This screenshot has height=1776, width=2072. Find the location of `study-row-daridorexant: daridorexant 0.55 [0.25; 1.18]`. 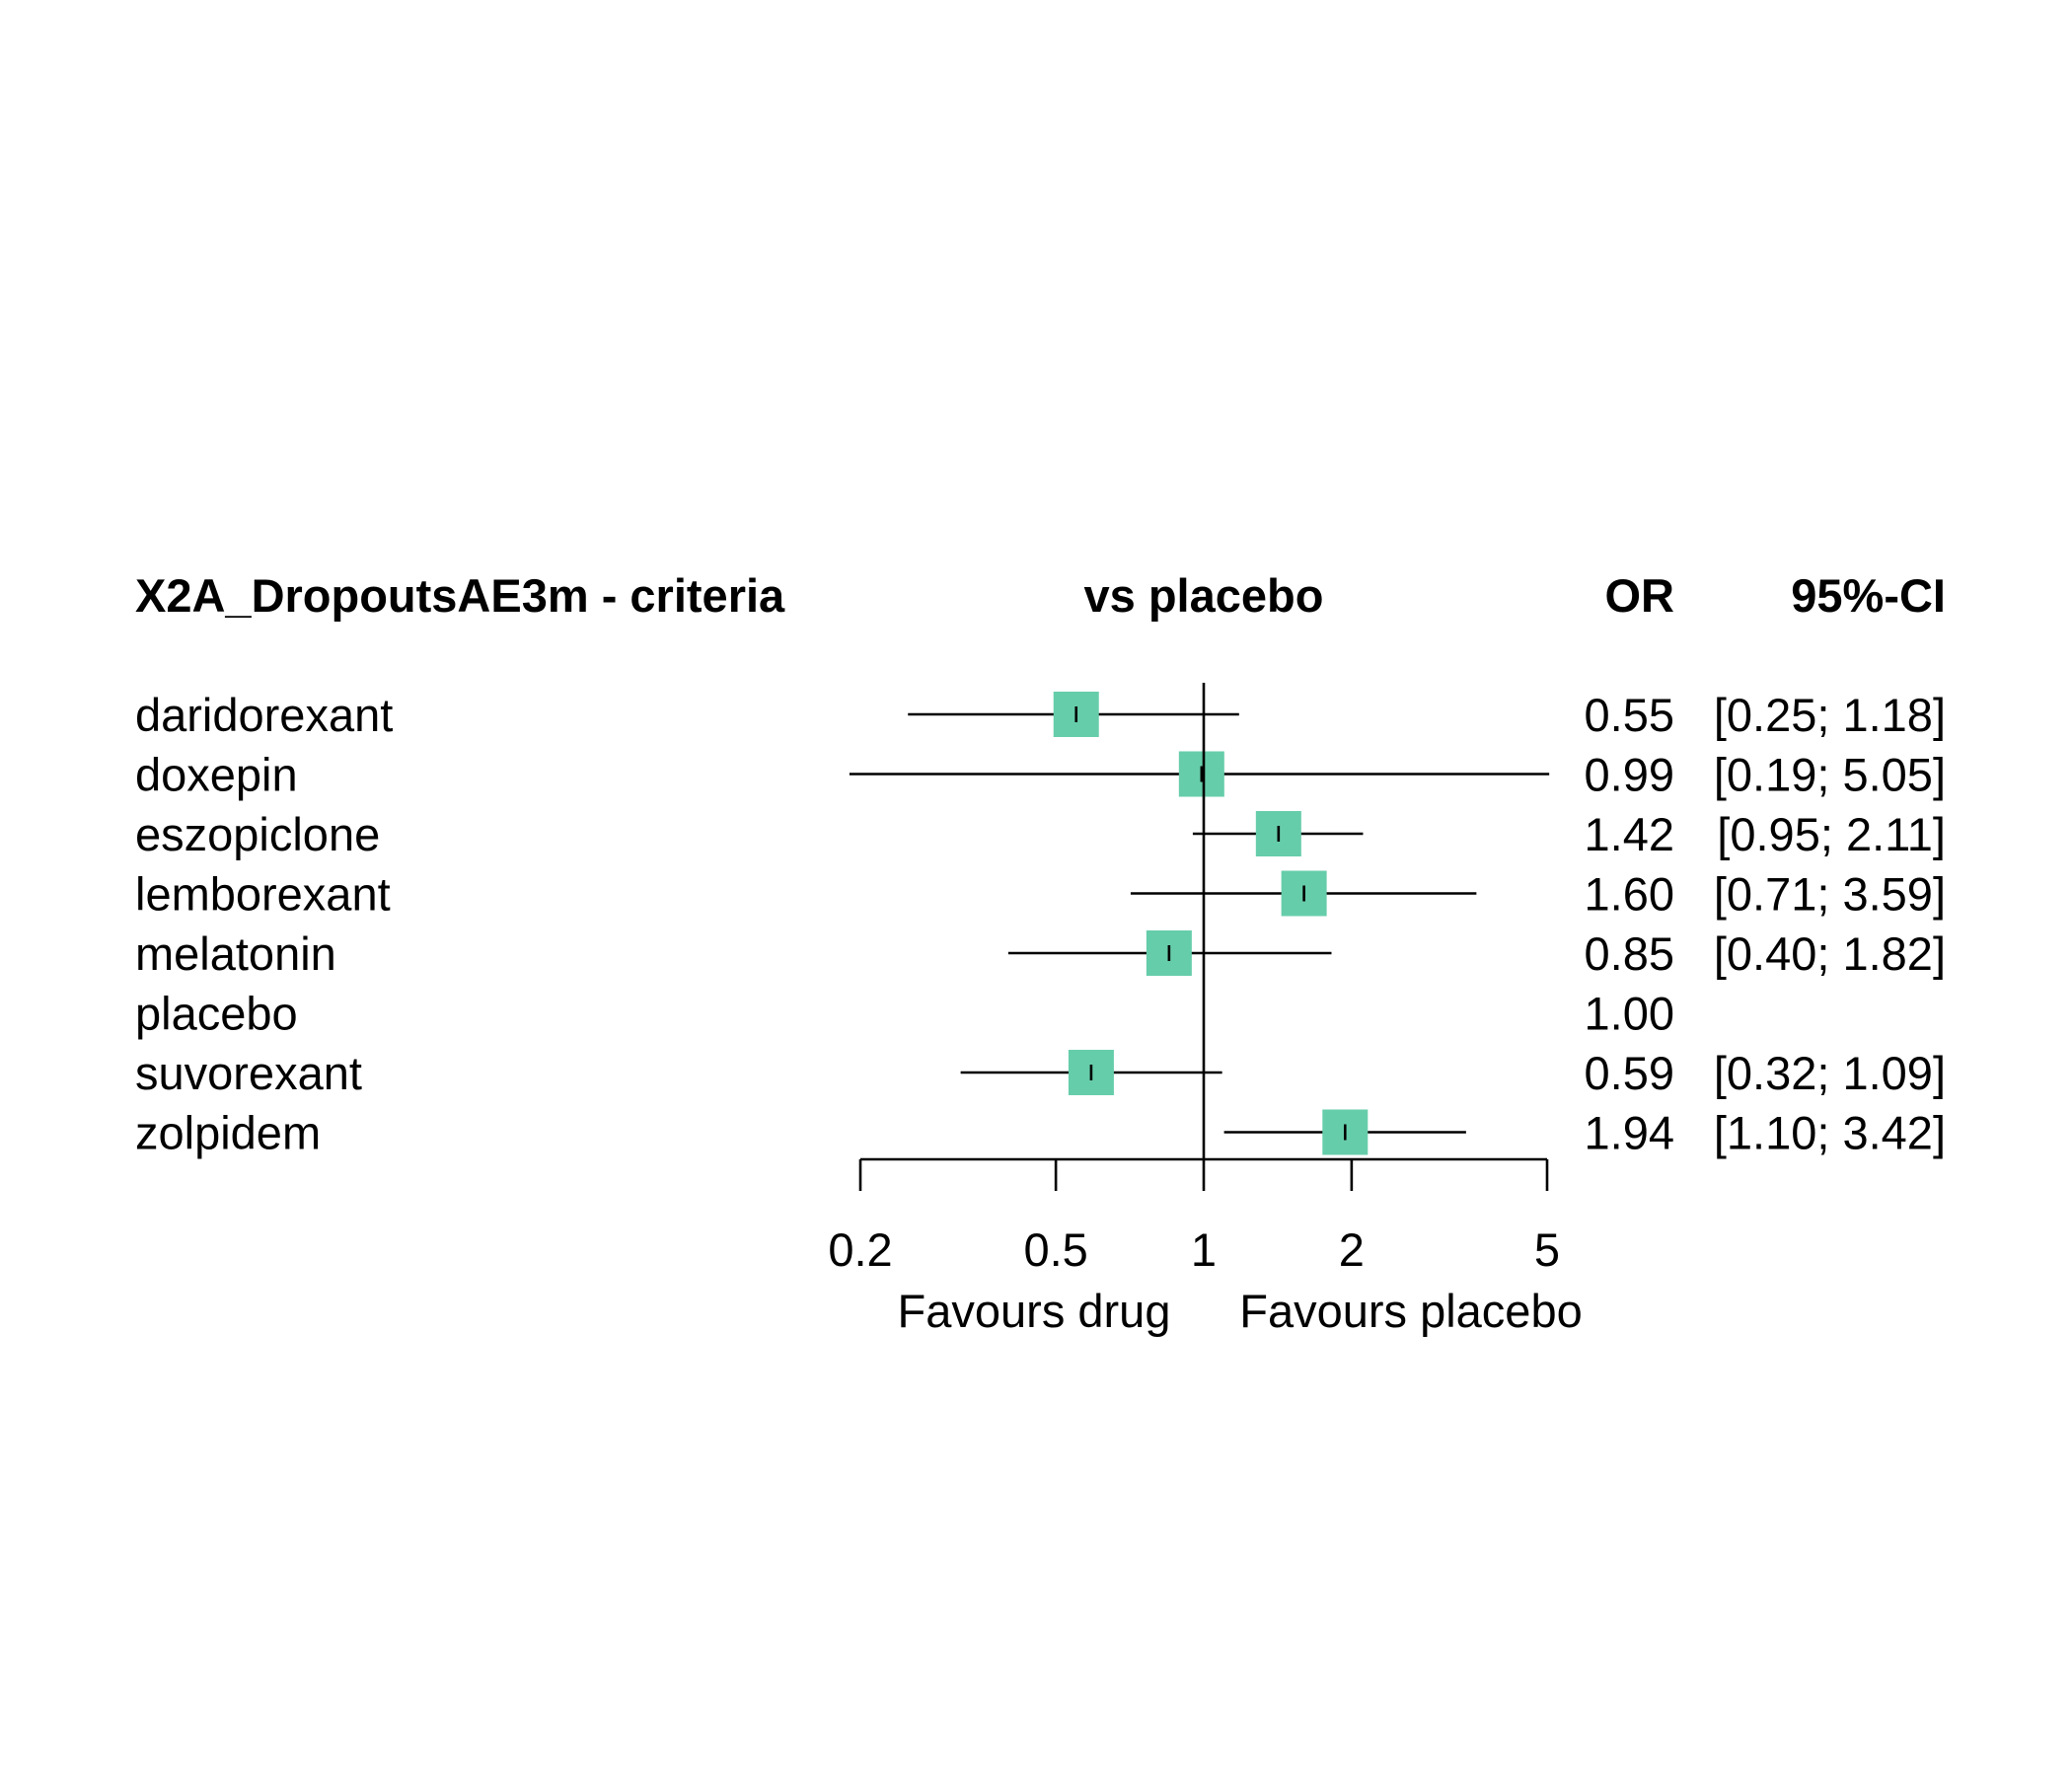

study-row-daridorexant: daridorexant 0.55 [0.25; 1.18] is located at coordinates (1040, 715).